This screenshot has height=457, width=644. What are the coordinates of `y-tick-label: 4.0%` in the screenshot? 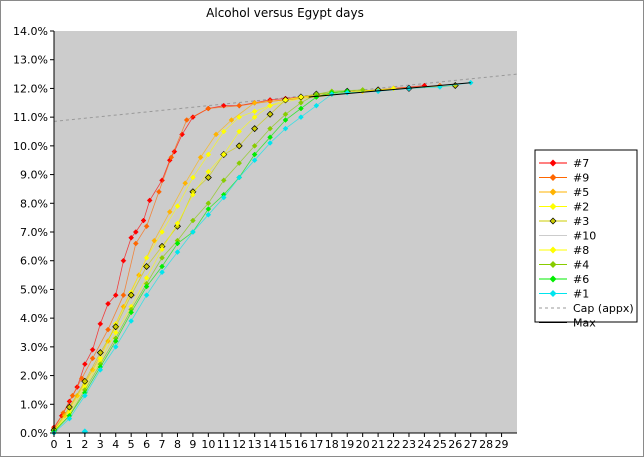 It's located at (34, 318).